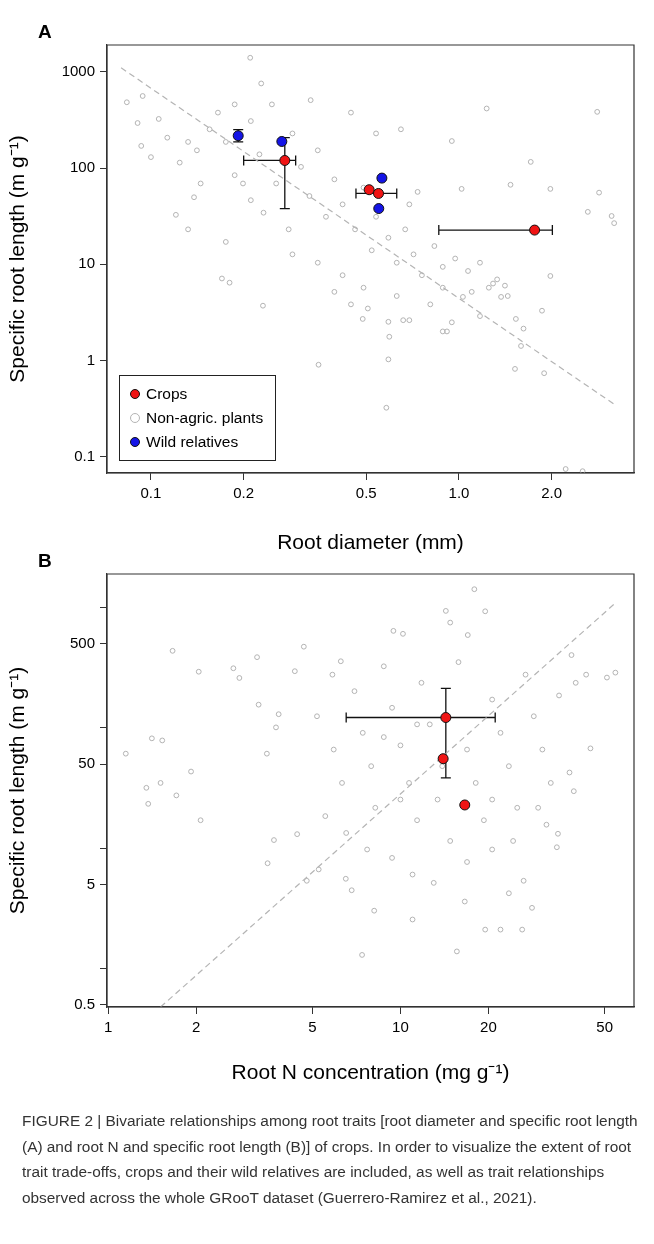 The height and width of the screenshot is (1244, 654). Describe the element at coordinates (84, 456) in the screenshot. I see `y-tick-label: 0.1` at that location.